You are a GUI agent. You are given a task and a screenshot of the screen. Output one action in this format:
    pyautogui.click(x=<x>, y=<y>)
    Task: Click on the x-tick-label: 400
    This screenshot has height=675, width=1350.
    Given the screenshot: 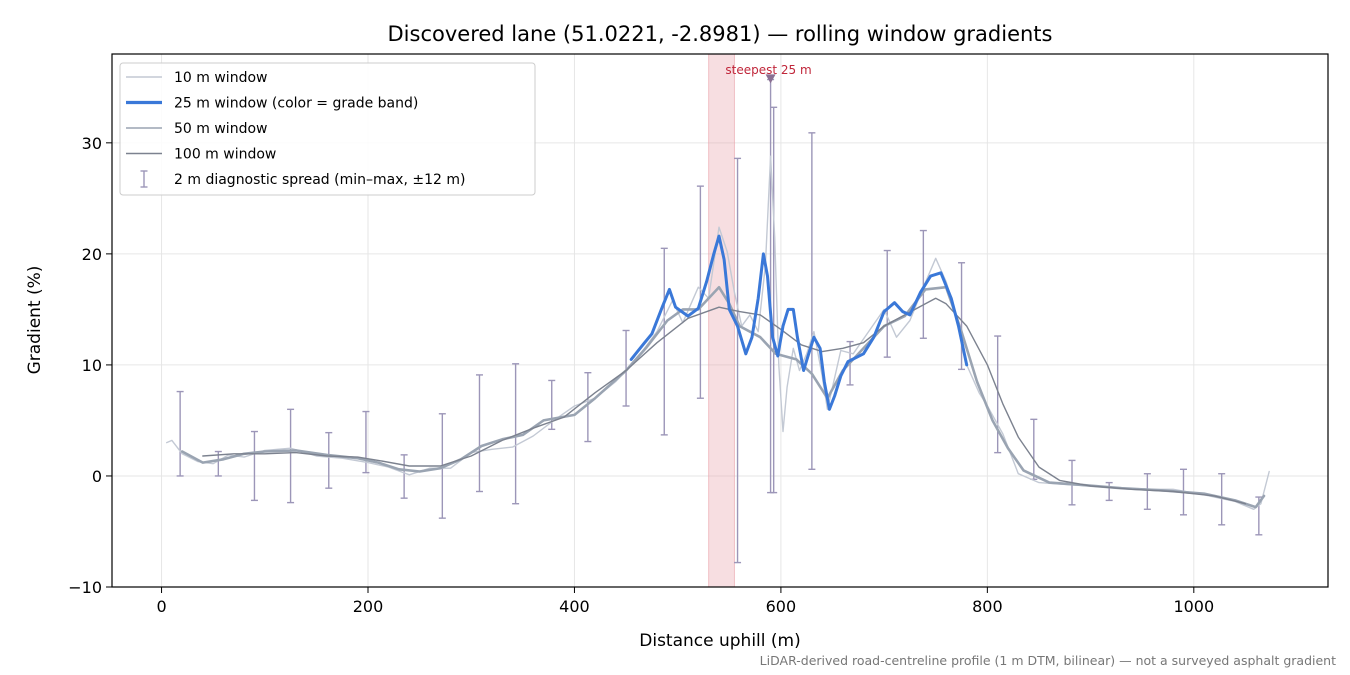 What is the action you would take?
    pyautogui.click(x=574, y=606)
    